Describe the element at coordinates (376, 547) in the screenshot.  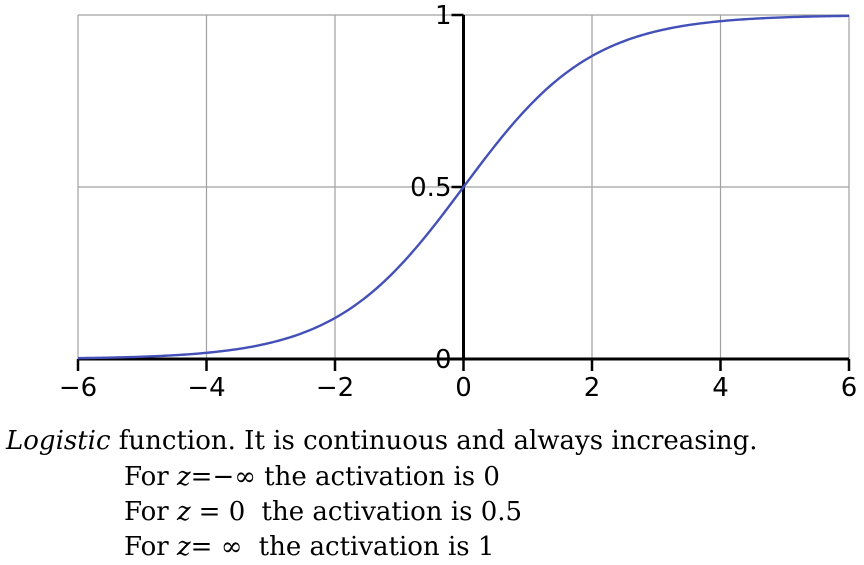
I see `caption-line-3-rest: the activation is 1` at that location.